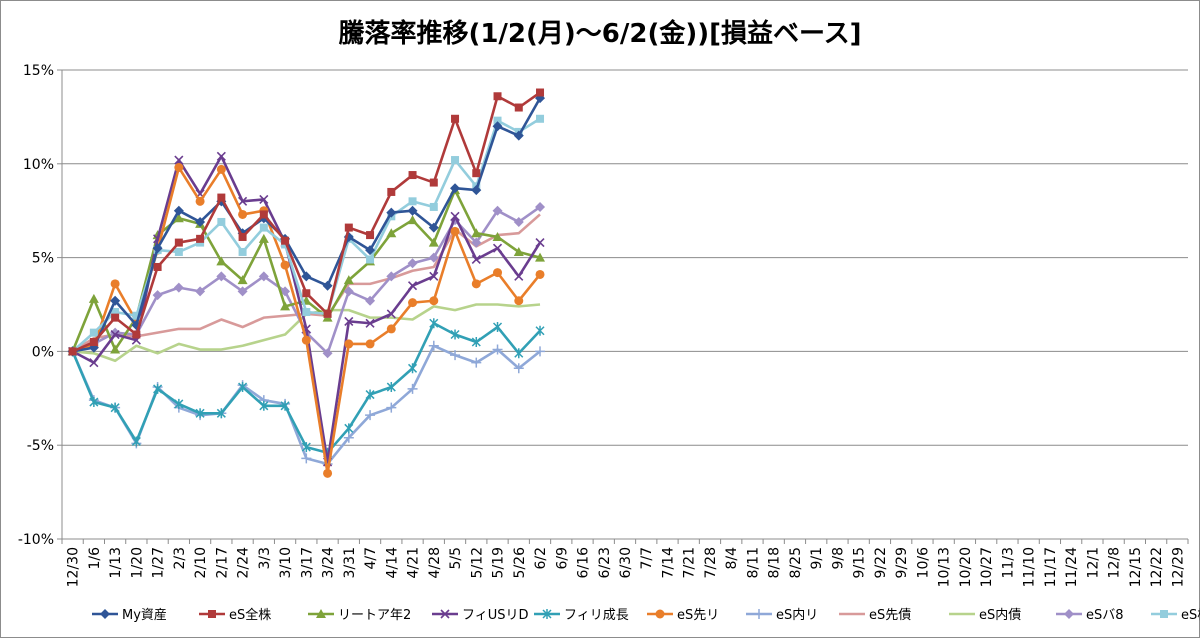 The width and height of the screenshot is (1200, 642). Describe the element at coordinates (1157, 567) in the screenshot. I see `x-tick-label: 12/22` at that location.